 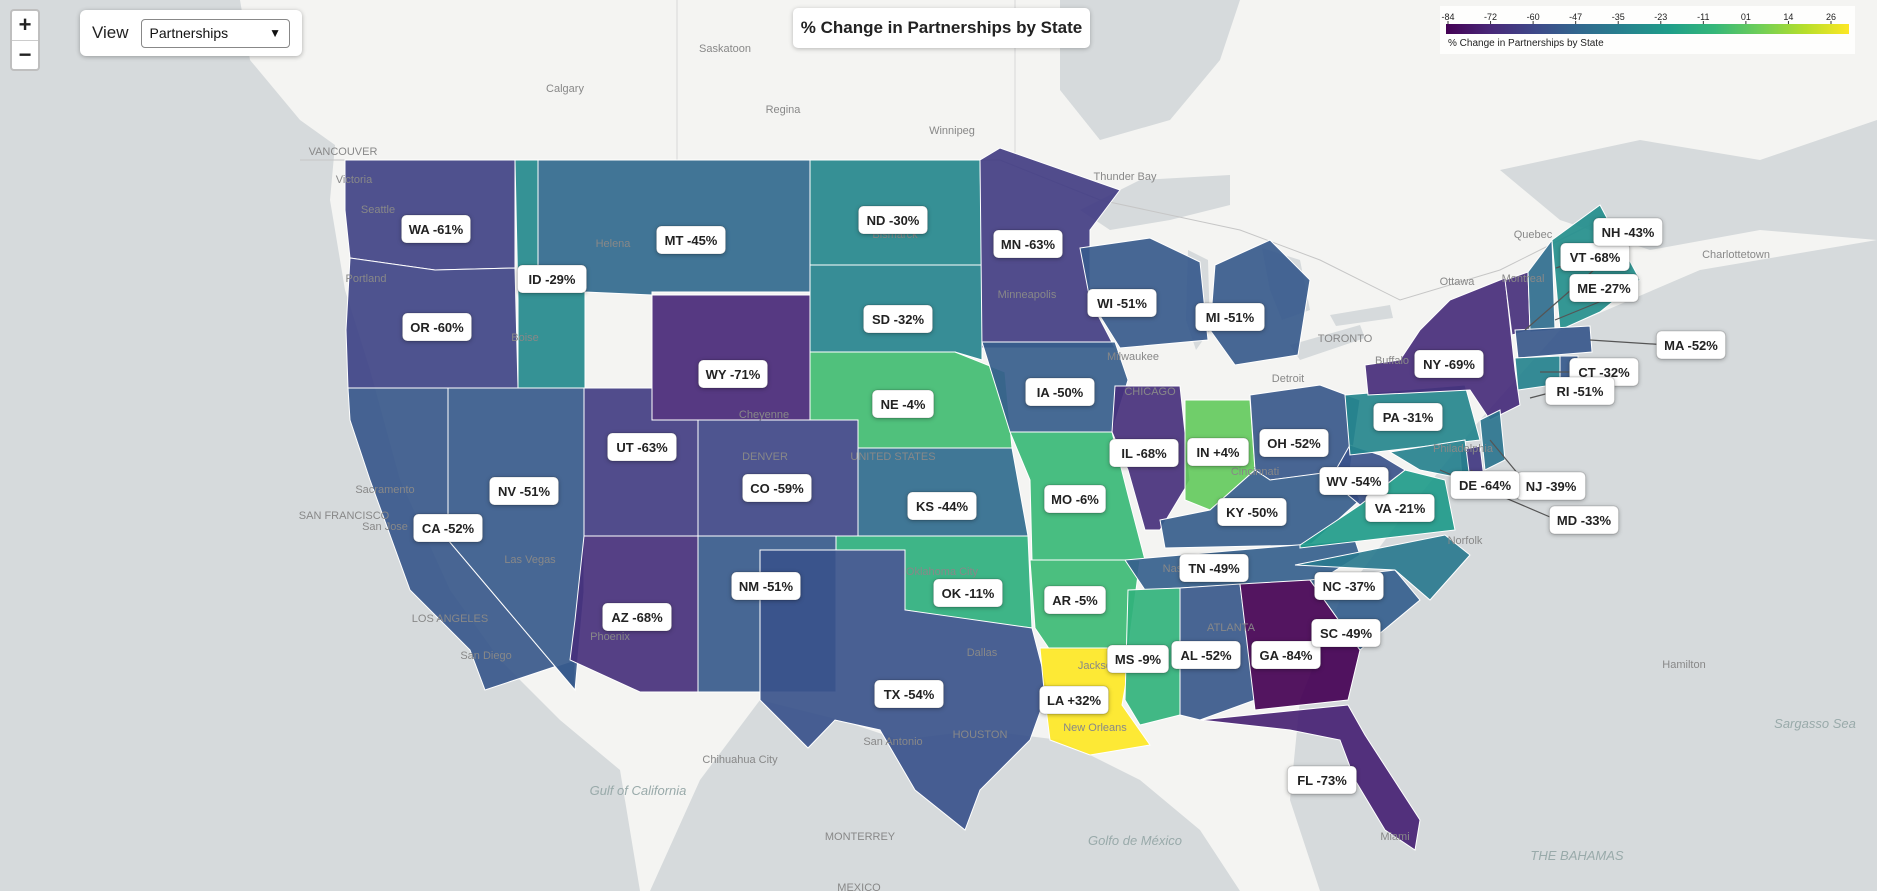 I want to click on svg-text: MS -9%, so click(x=1138, y=659).